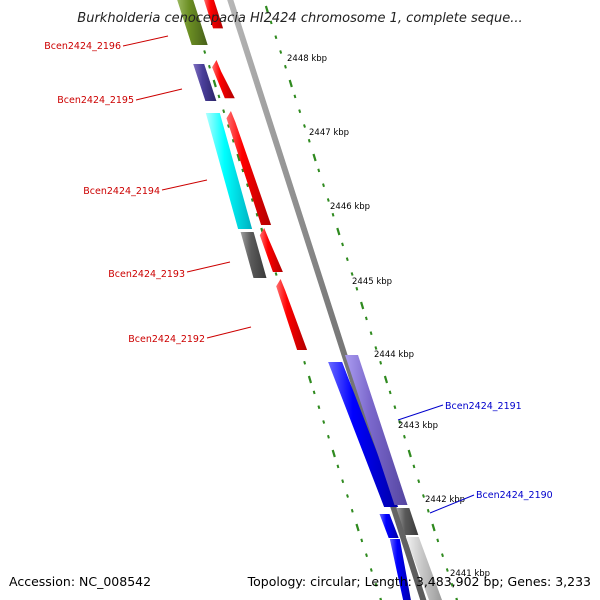  What do you see at coordinates (423, 568) in the screenshot?
I see `gene-2190-feature-lower` at bounding box center [423, 568].